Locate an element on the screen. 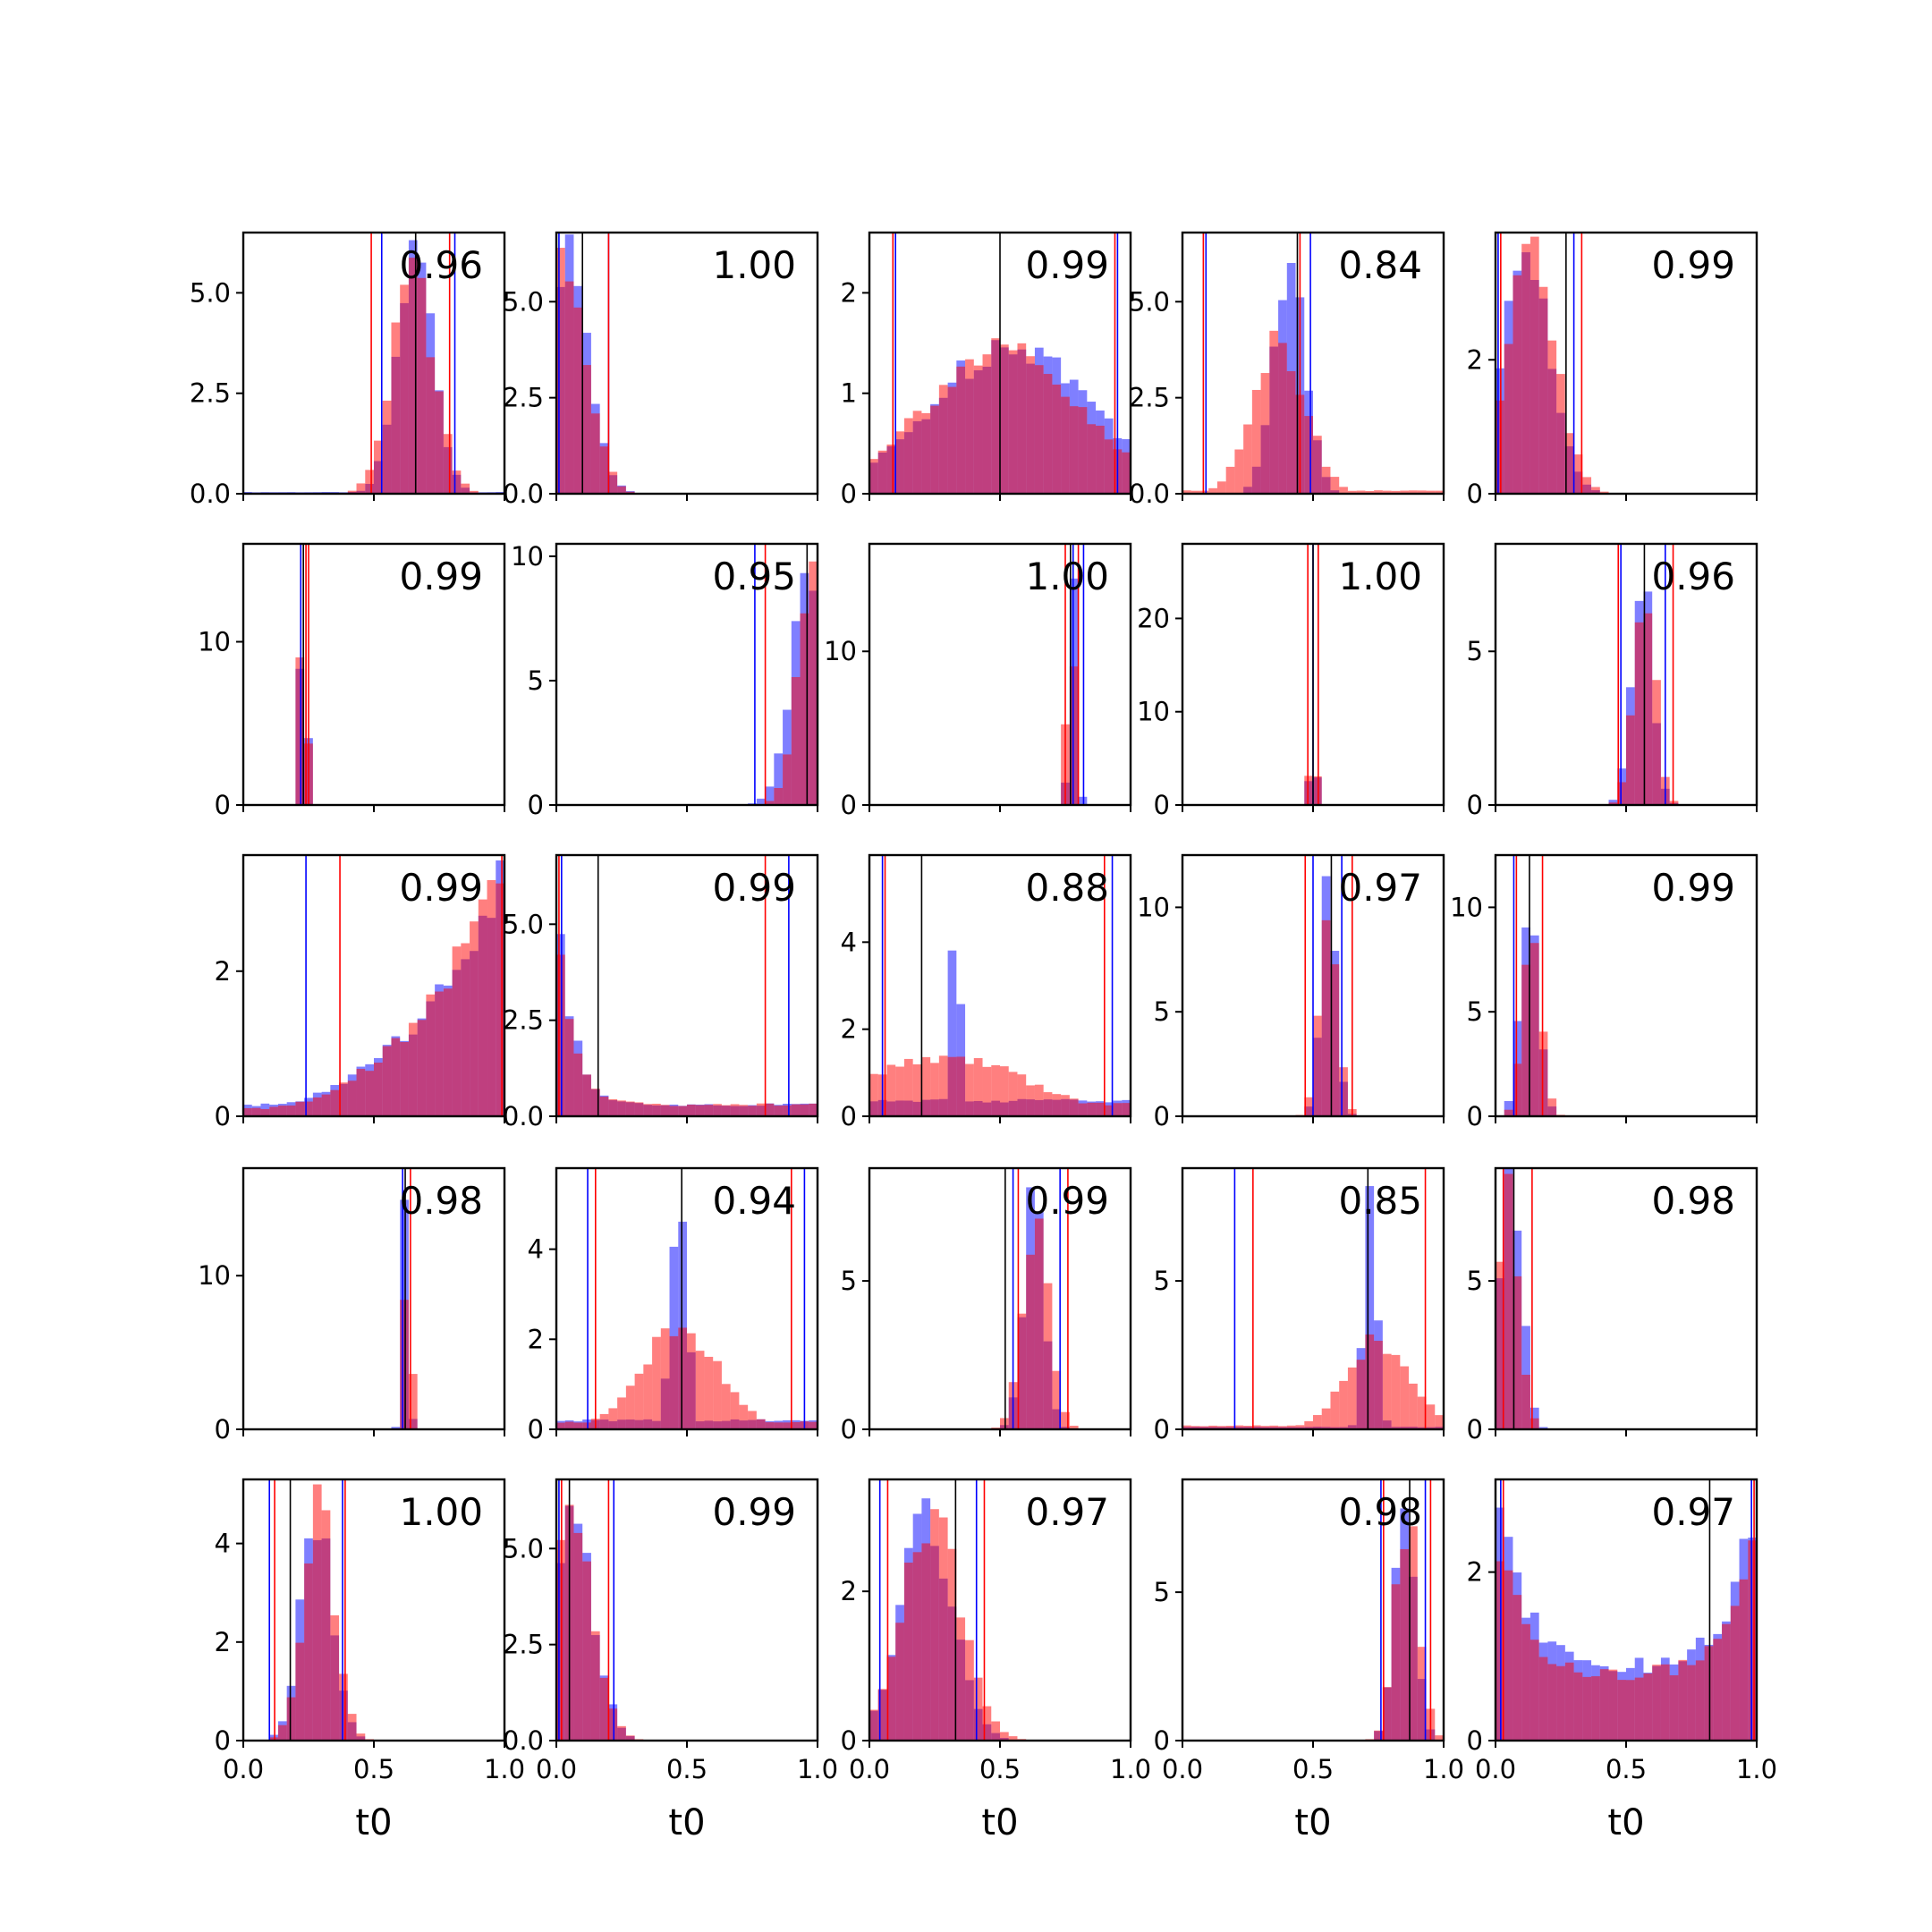 This screenshot has width=1932, height=1932. subplot-1-1: 0.0 2.5 5.0 0.96 is located at coordinates (348, 370).